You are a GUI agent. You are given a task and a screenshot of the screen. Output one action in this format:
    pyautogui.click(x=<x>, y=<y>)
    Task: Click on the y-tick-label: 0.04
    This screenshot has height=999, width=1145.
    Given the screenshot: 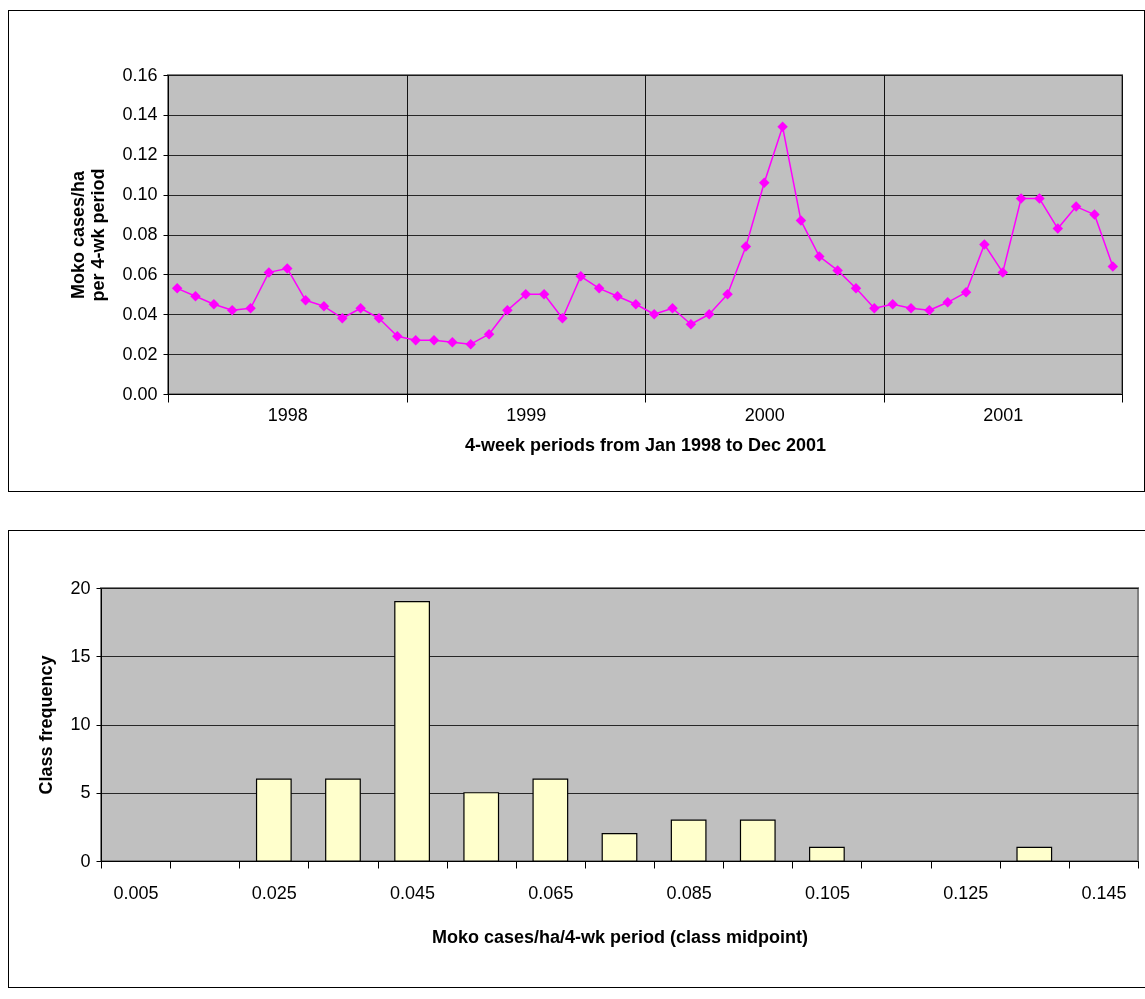 What is the action you would take?
    pyautogui.click(x=140, y=313)
    